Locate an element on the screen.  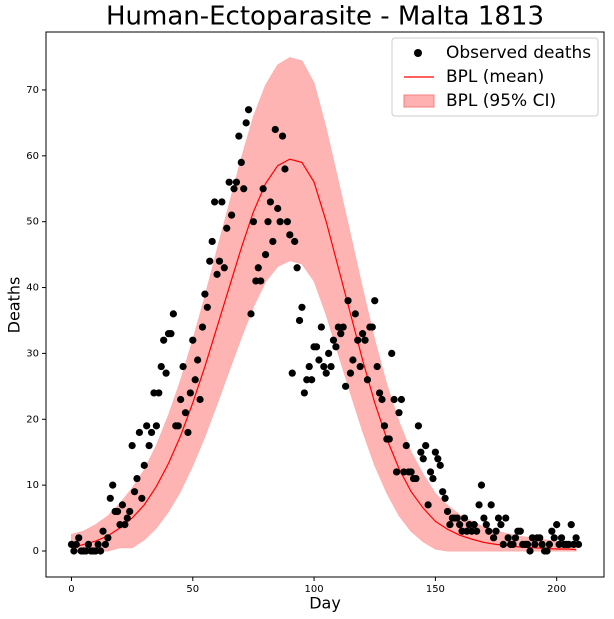
y-tick-label: 20 is located at coordinates (32, 419).